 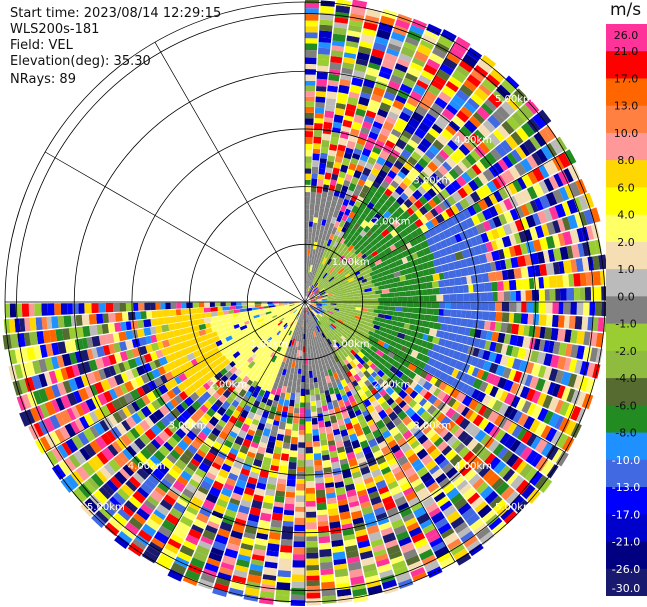 What do you see at coordinates (626, 146) in the screenshot?
I see `colorbar-bin` at bounding box center [626, 146].